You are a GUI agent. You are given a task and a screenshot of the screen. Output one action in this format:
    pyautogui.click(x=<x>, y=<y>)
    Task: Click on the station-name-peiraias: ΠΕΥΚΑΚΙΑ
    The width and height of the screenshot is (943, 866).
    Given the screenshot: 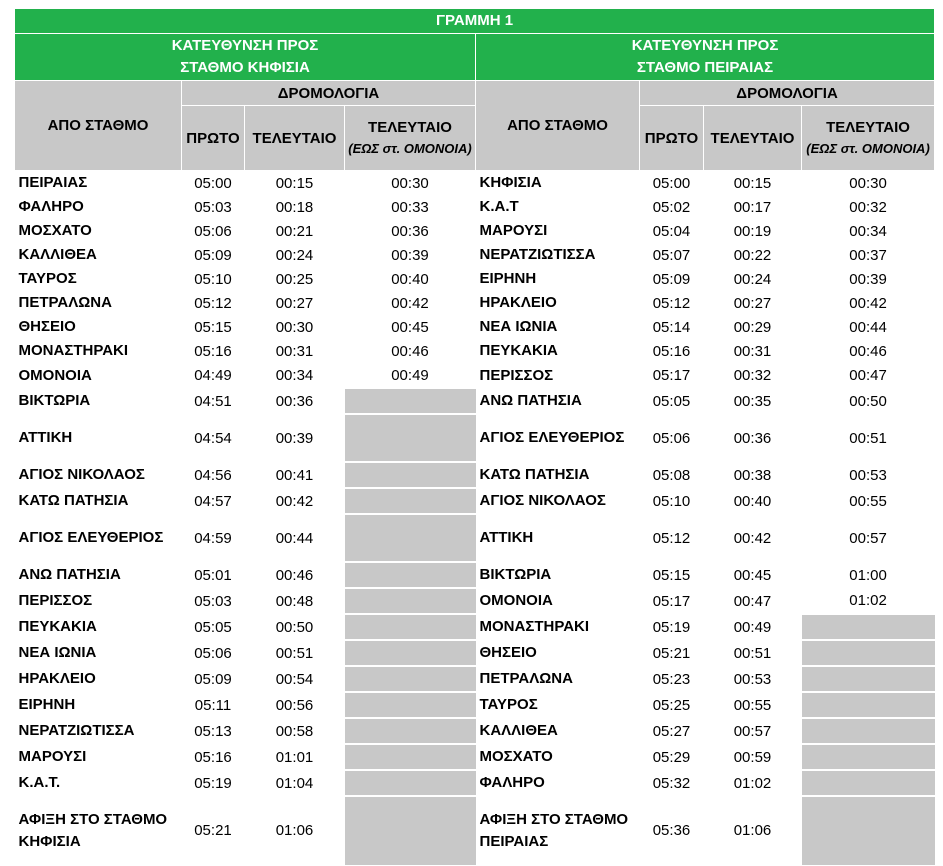 What is the action you would take?
    pyautogui.click(x=518, y=350)
    